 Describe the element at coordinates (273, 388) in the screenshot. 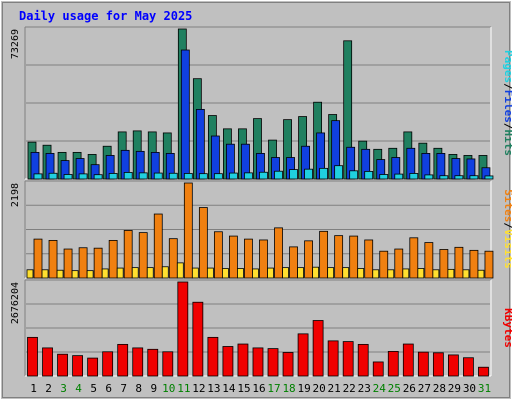

I see `x-tick-label: 17` at that location.